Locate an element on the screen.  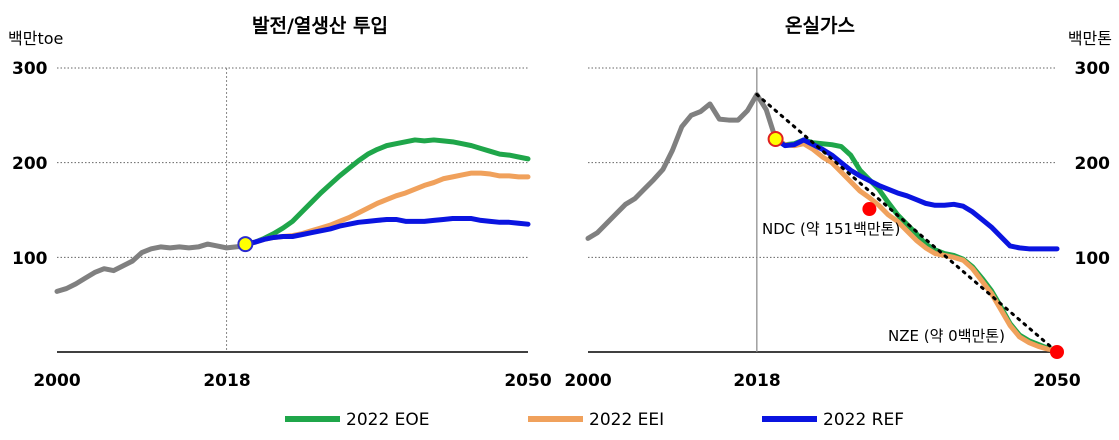
ndc-annotation: NDC (약 151백만톤) is located at coordinates (831, 229).